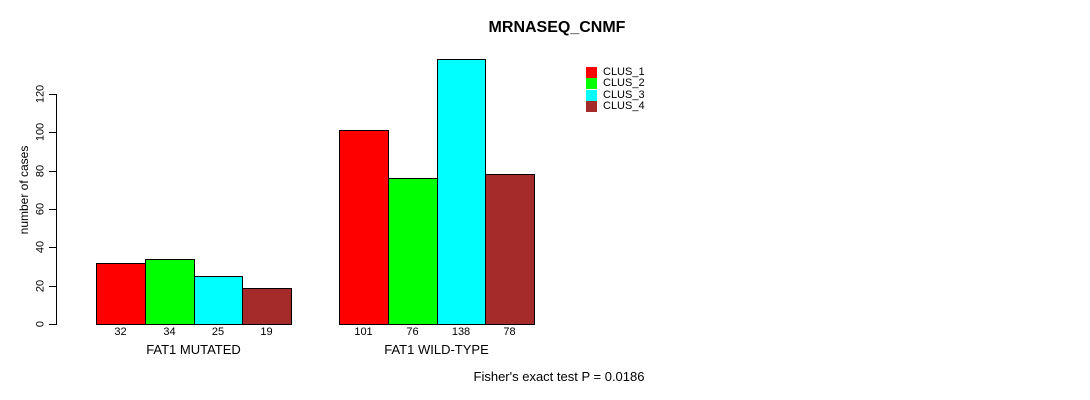 Image resolution: width=1090 pixels, height=400 pixels. I want to click on bar-clus_4-group1, so click(267, 306).